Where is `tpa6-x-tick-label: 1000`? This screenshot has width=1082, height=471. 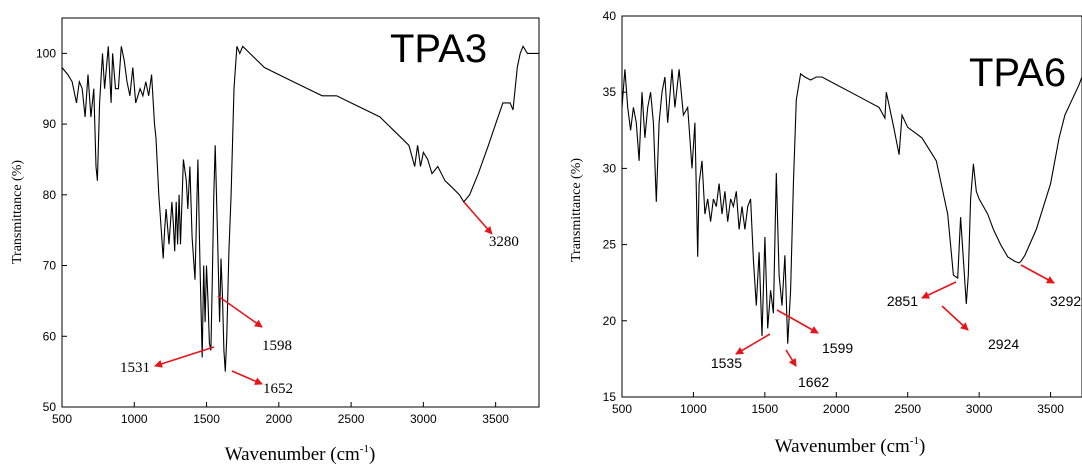 tpa6-x-tick-label: 1000 is located at coordinates (693, 409).